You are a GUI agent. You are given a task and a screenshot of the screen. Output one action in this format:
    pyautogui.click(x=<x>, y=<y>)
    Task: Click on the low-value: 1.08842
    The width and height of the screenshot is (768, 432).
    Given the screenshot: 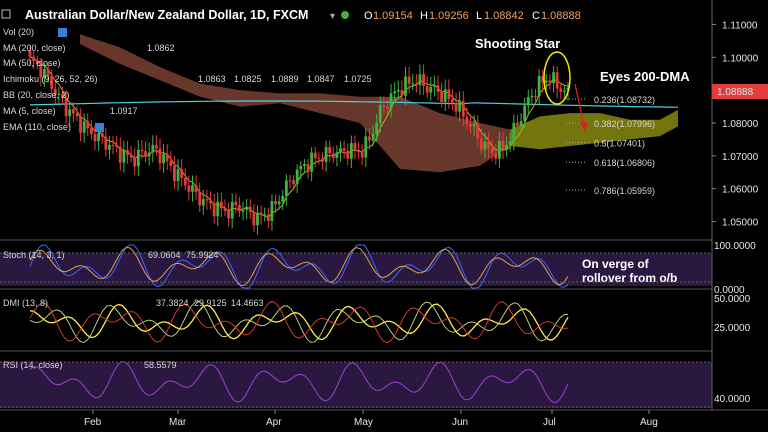 What is the action you would take?
    pyautogui.click(x=504, y=16)
    